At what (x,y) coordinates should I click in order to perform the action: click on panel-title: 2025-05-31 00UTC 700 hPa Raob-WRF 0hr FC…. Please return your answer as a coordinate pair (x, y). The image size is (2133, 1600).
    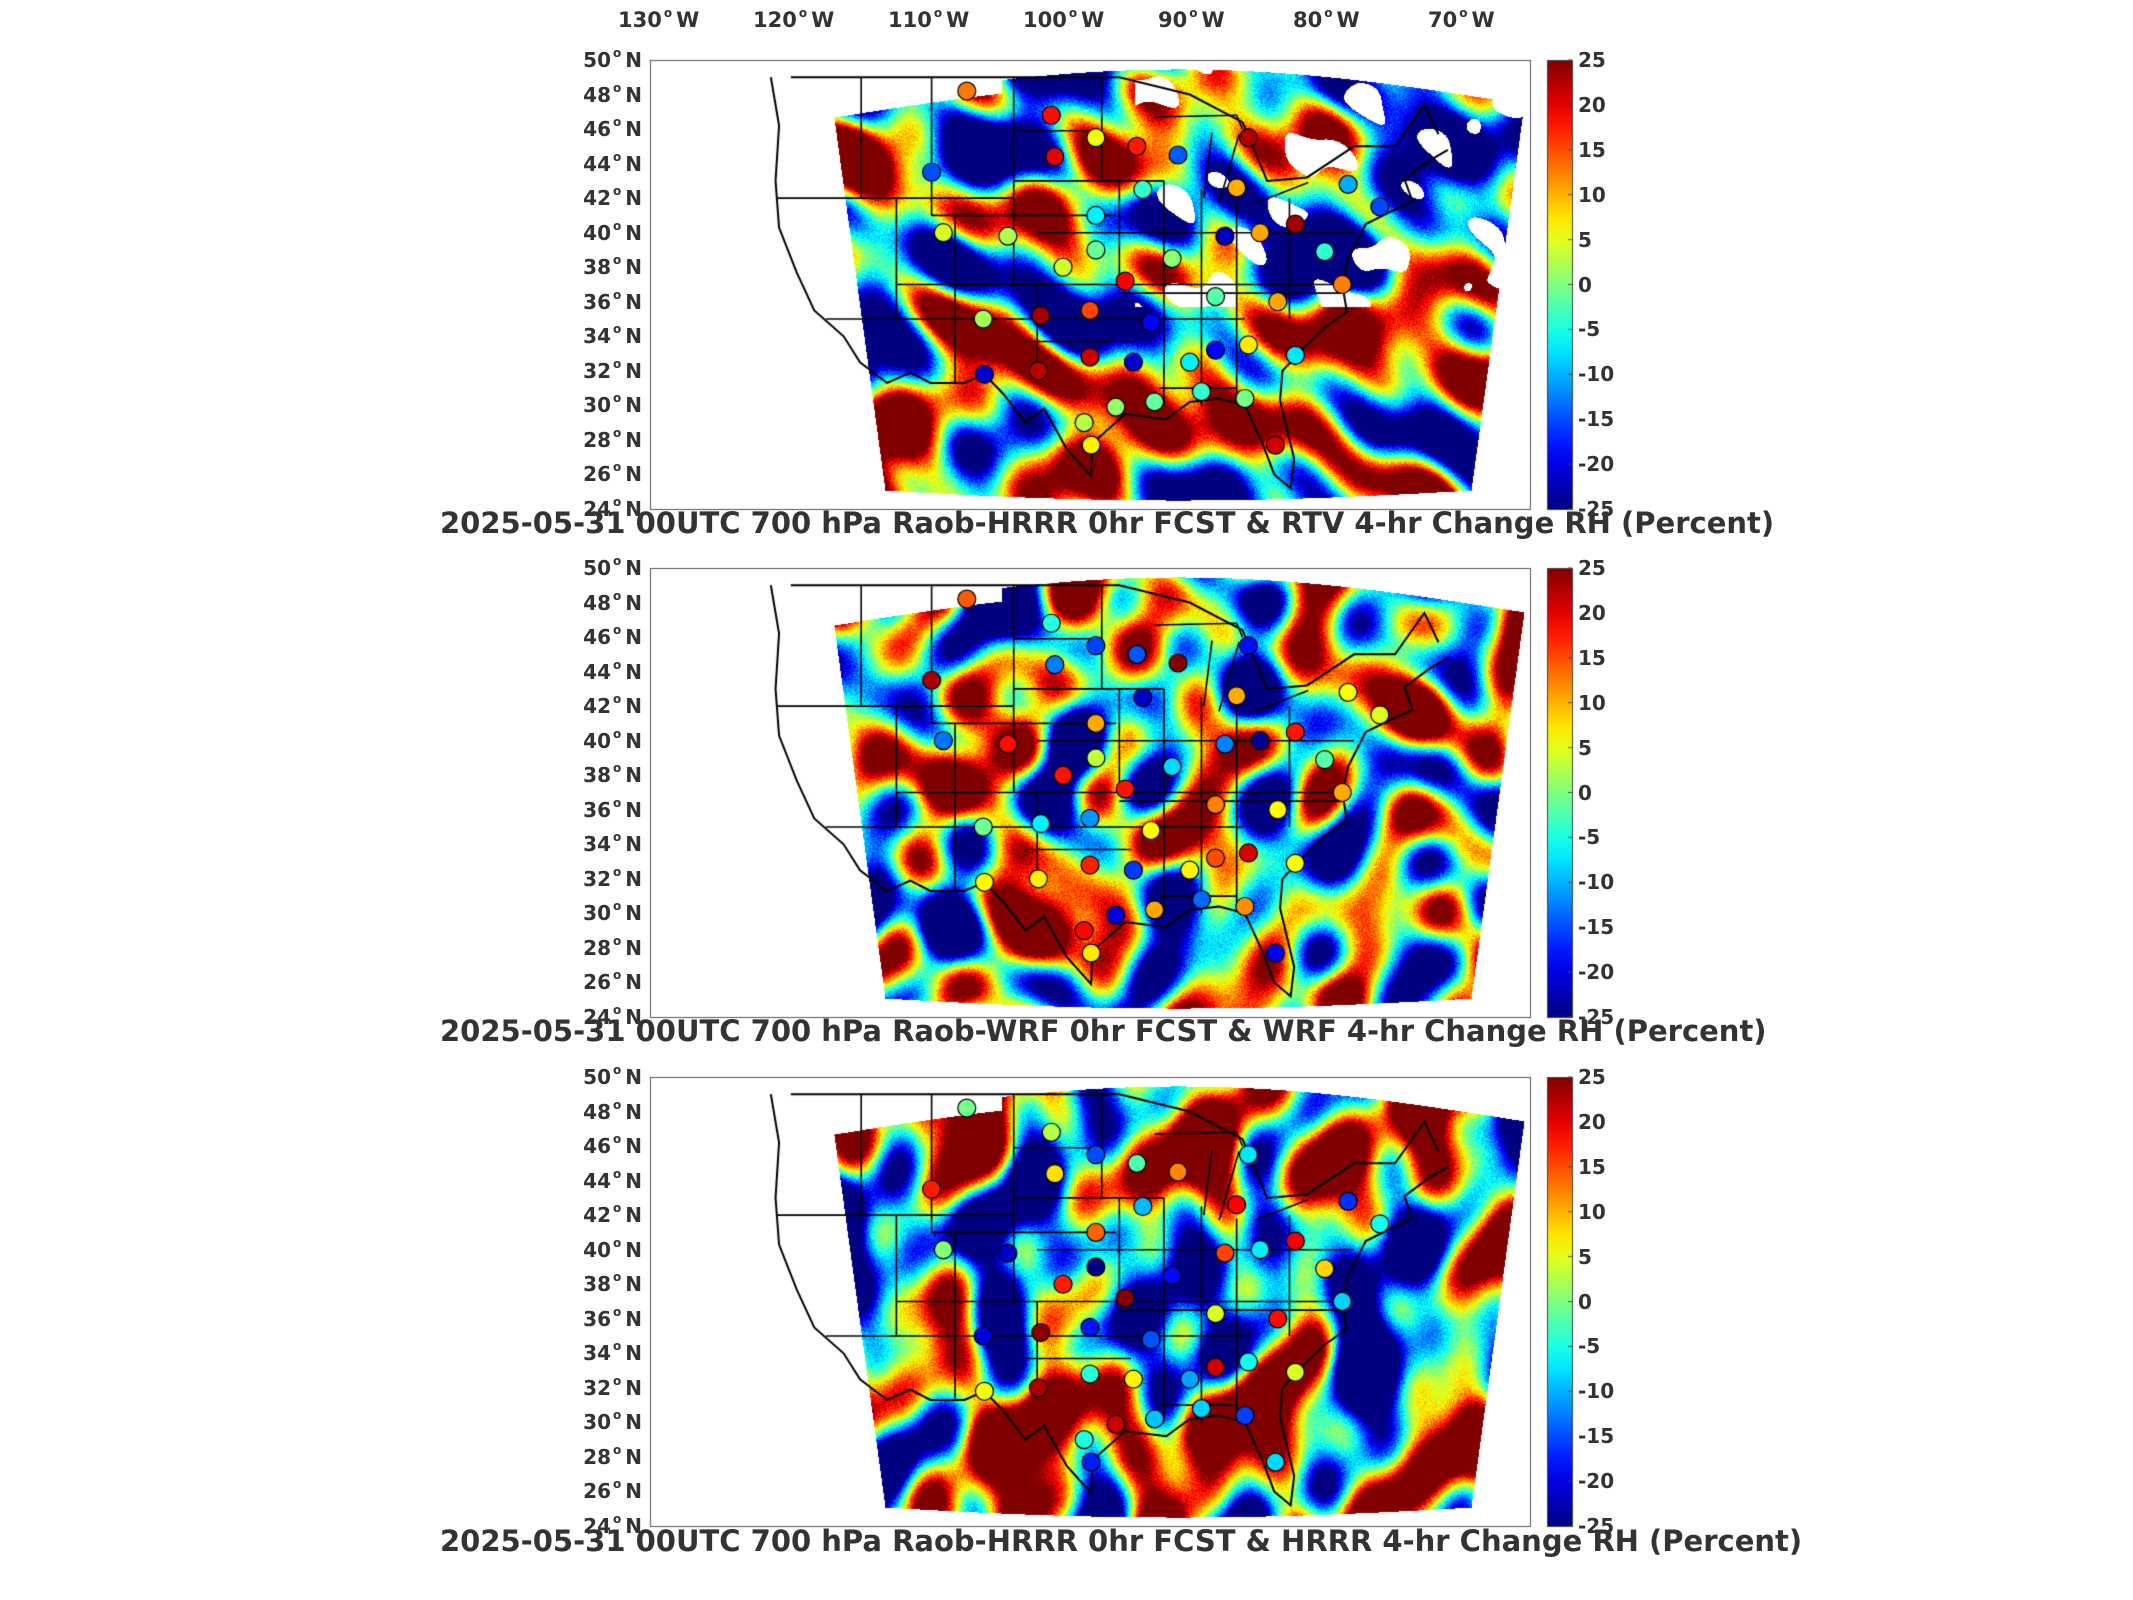
    Looking at the image, I should click on (1103, 1031).